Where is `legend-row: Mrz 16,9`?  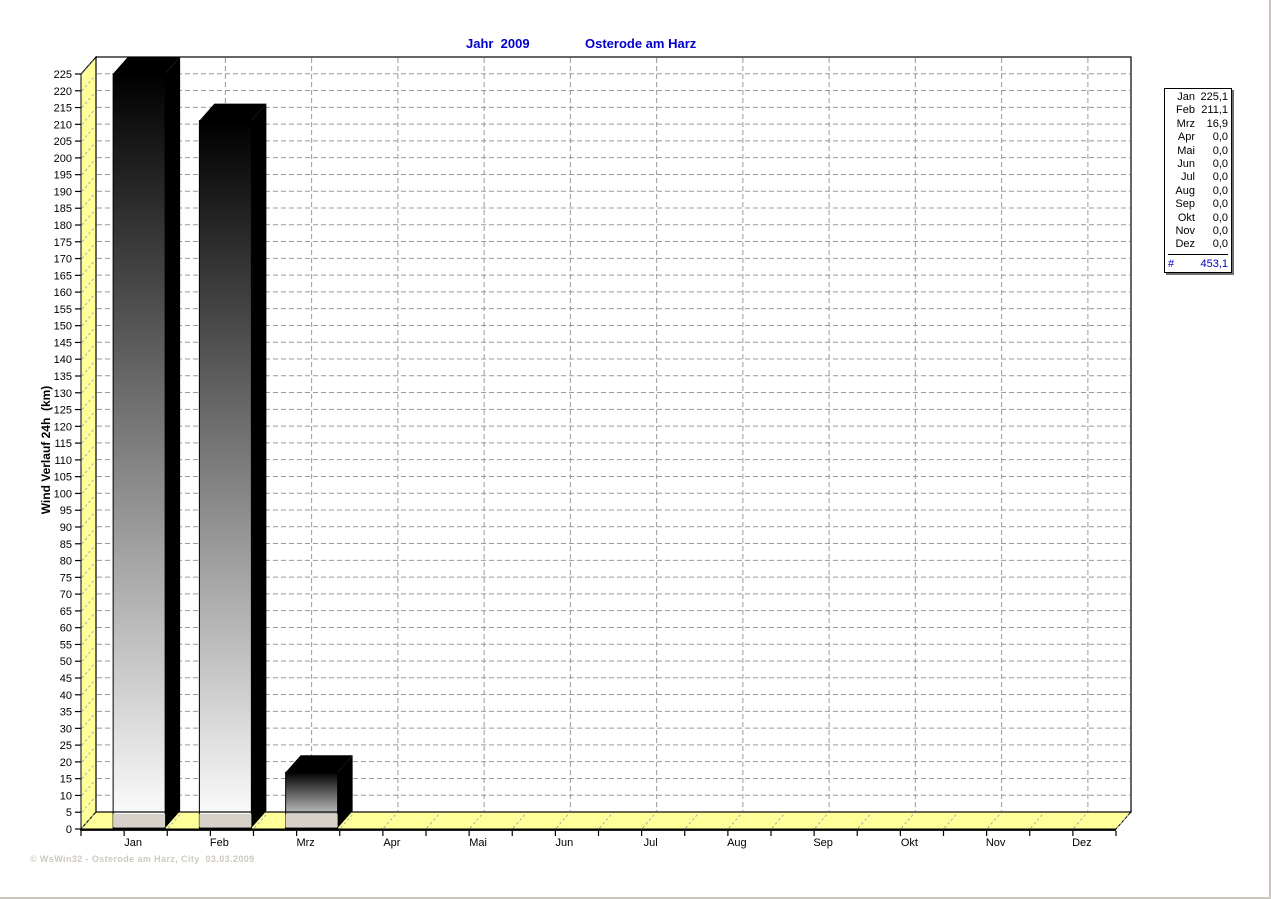
legend-row: Mrz 16,9 is located at coordinates (1198, 124).